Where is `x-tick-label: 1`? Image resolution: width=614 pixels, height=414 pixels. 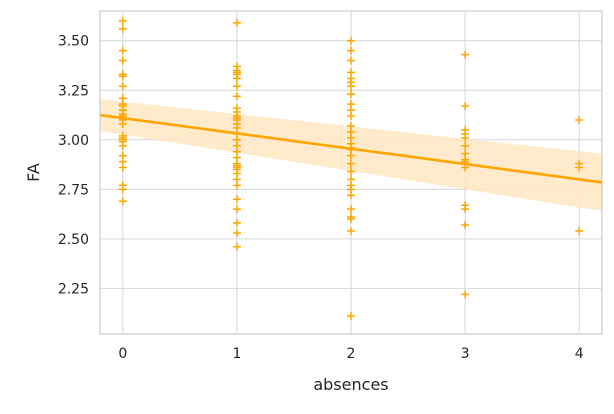 x-tick-label: 1 is located at coordinates (236, 354).